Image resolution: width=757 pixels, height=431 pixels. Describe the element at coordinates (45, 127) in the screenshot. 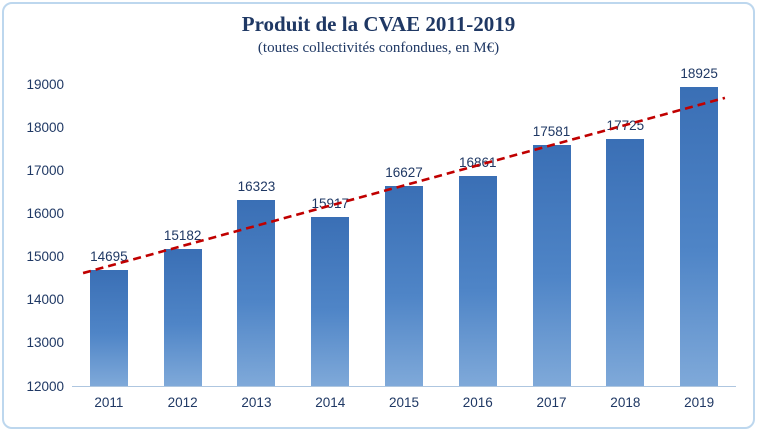

I see `y-axis-label: 18000` at that location.